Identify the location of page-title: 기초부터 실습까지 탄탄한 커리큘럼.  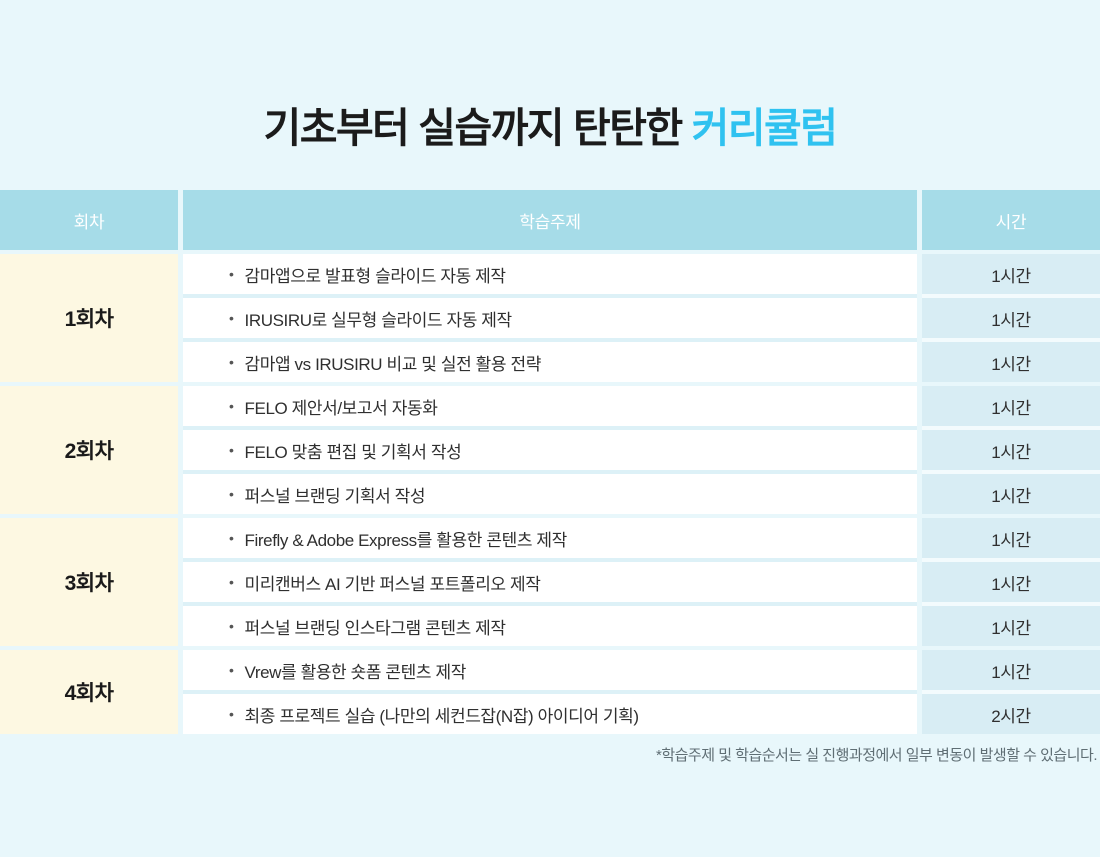
(550, 124).